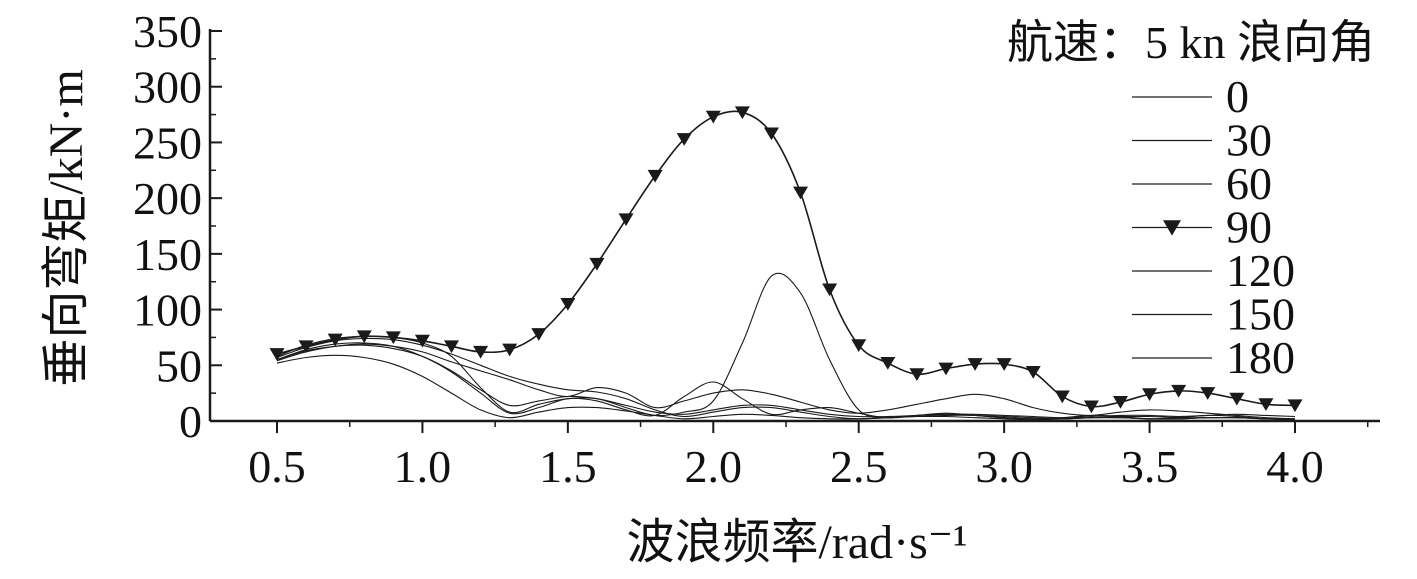 This screenshot has height=579, width=1417. Describe the element at coordinates (714, 466) in the screenshot. I see `x-tick-label: 2.0` at that location.